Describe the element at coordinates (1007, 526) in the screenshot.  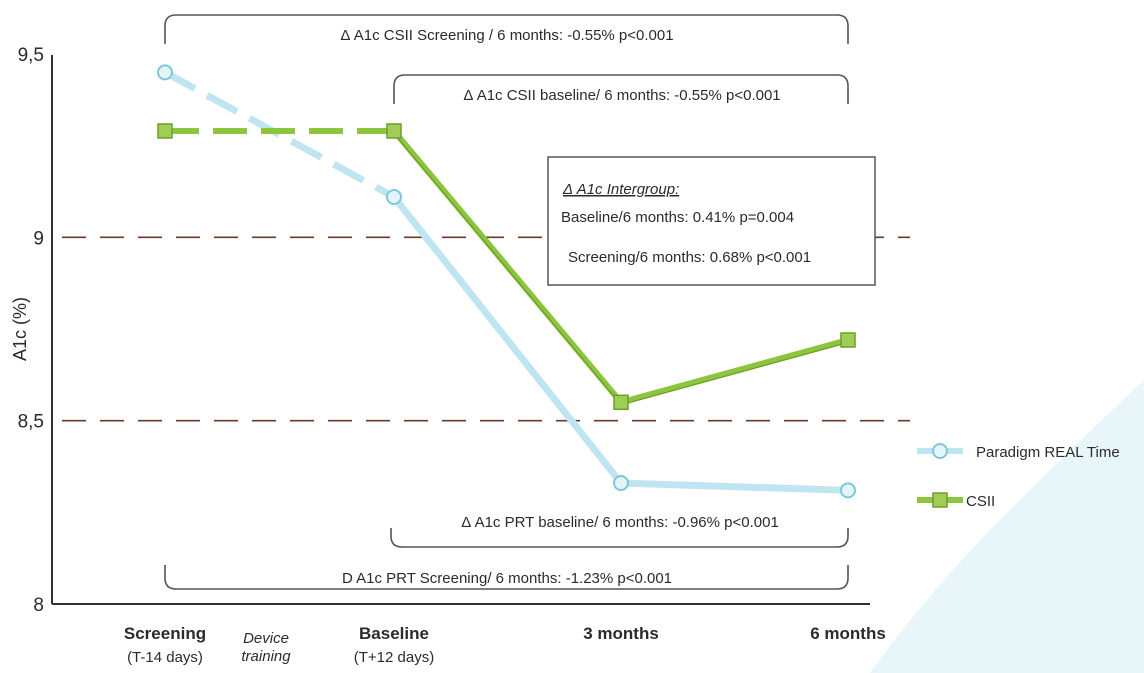
I see `background-swoosh` at that location.